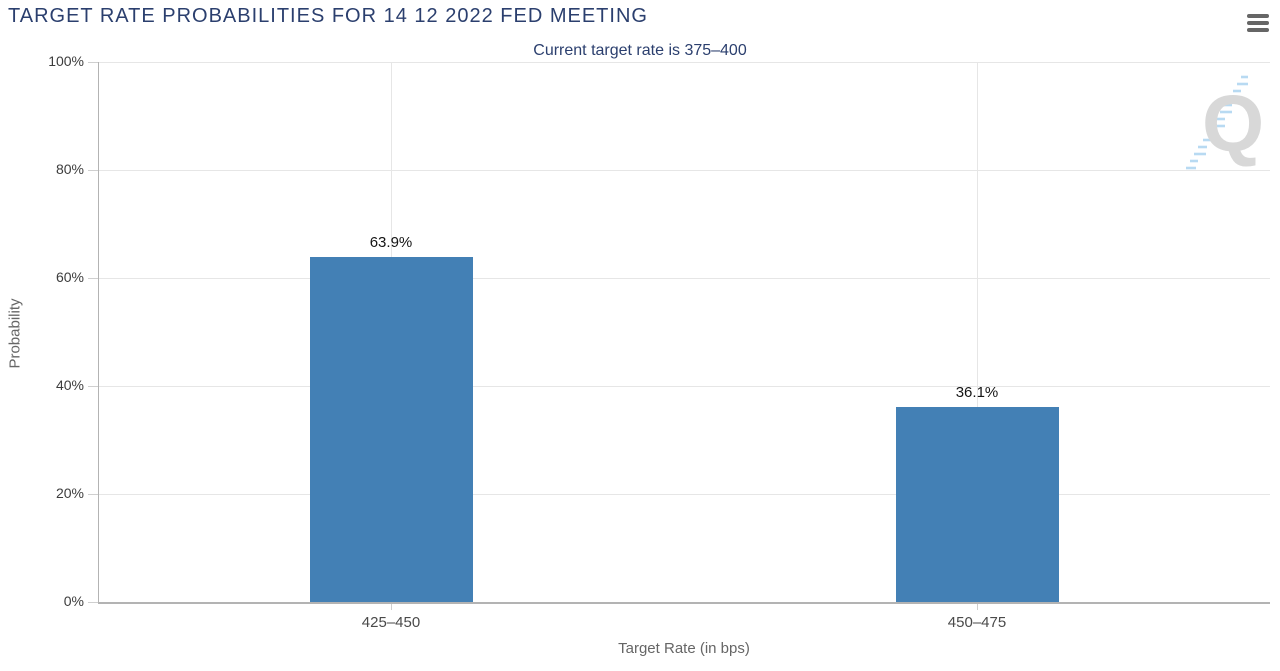 This screenshot has width=1280, height=671. What do you see at coordinates (977, 622) in the screenshot?
I see `x-category-label: 450–475` at bounding box center [977, 622].